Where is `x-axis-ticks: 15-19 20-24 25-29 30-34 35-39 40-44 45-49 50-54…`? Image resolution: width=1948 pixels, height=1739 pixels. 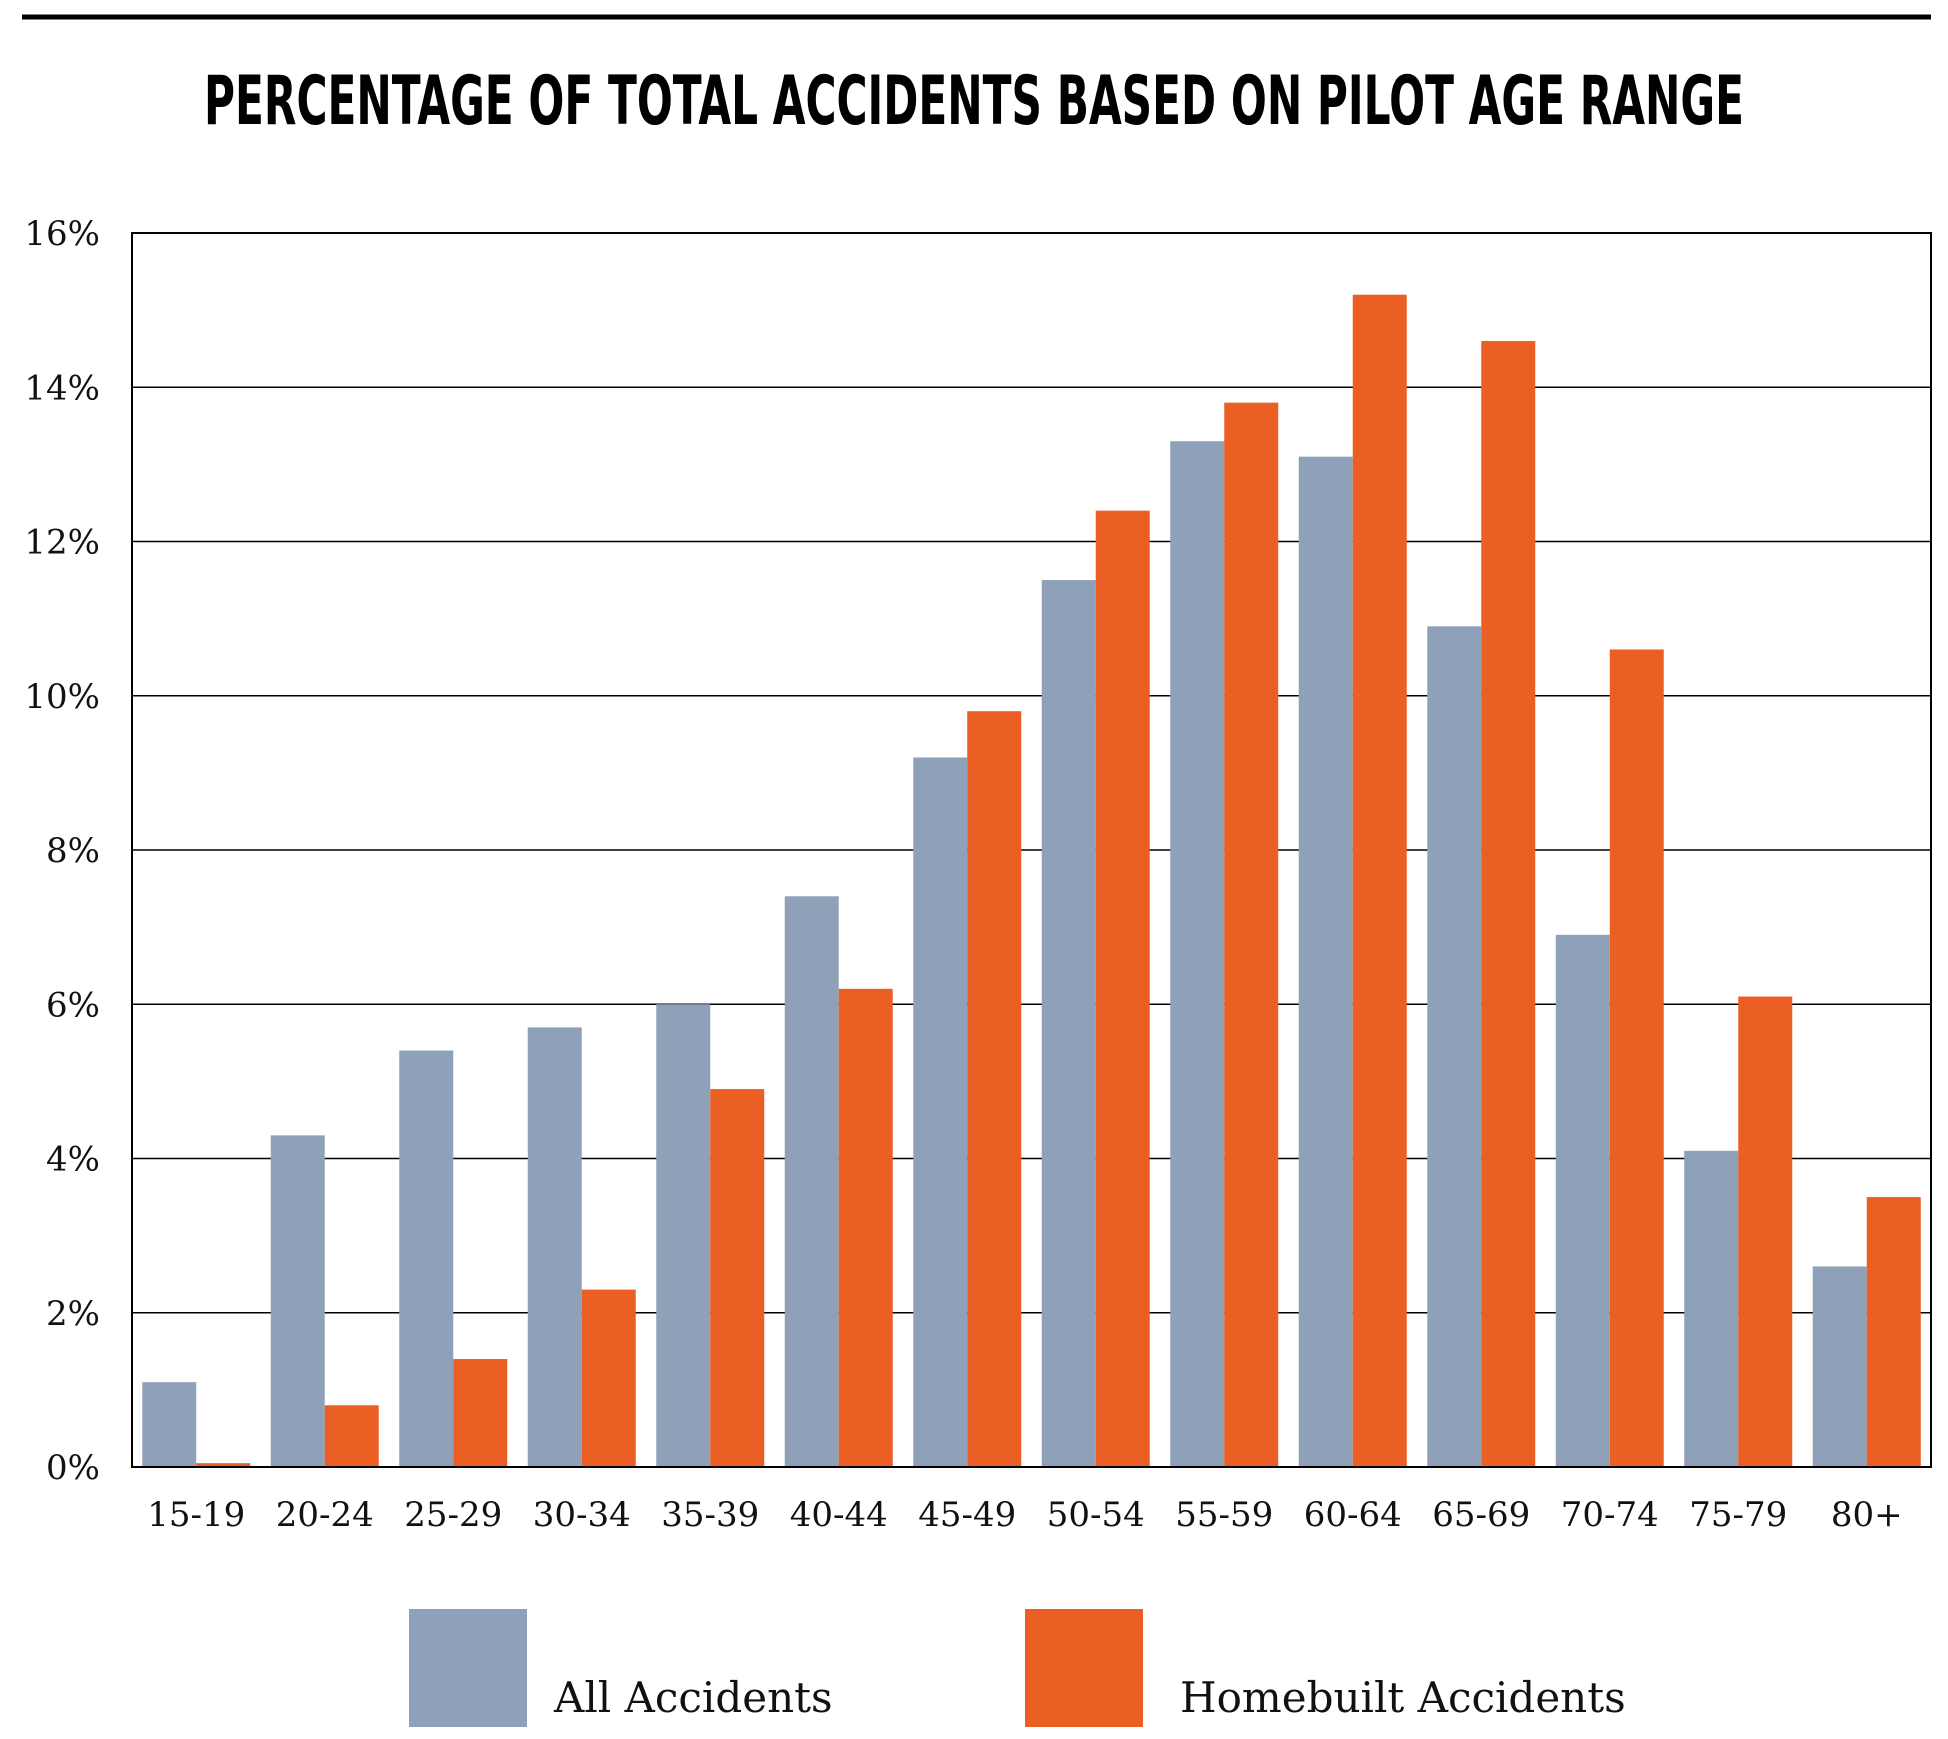 x-axis-ticks: 15-19 20-24 25-29 30-34 35-39 40-44 45-49 50-54… is located at coordinates (1024, 1515).